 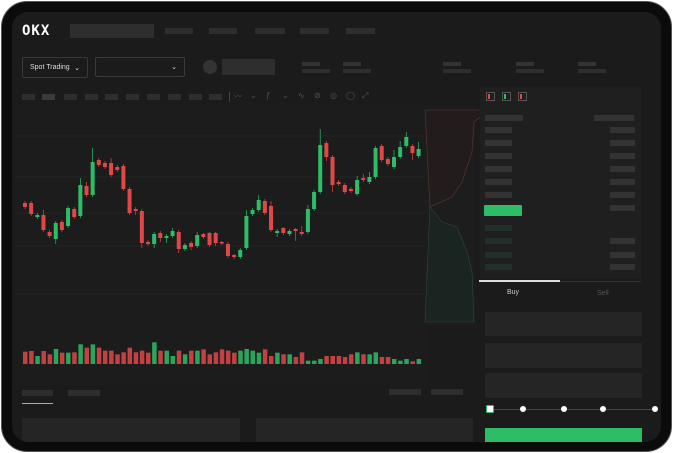 What do you see at coordinates (603, 293) in the screenshot?
I see `tab-sell: Sell` at bounding box center [603, 293].